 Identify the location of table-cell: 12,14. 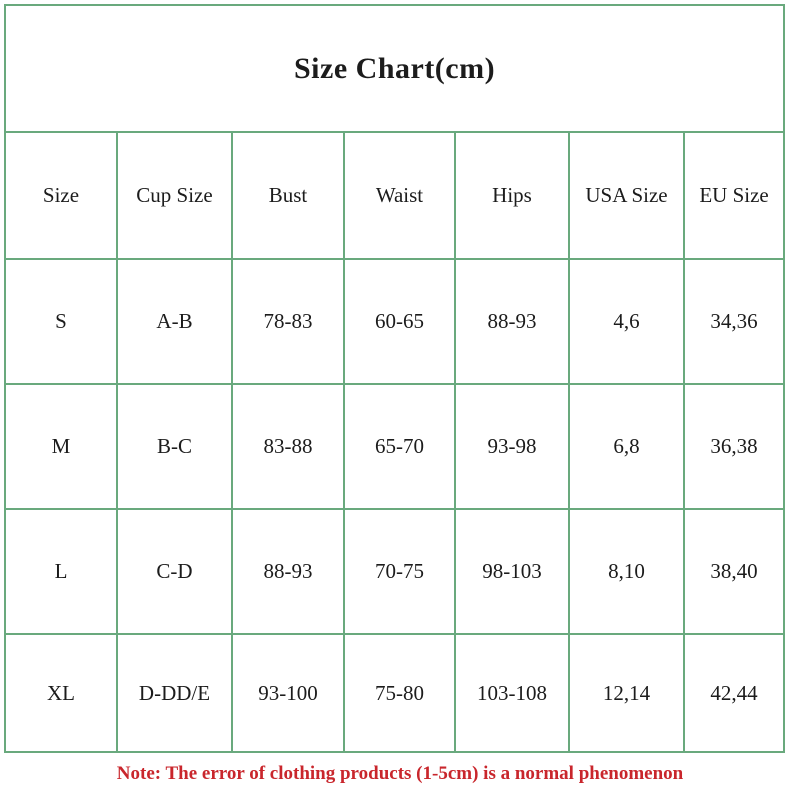
(626, 693).